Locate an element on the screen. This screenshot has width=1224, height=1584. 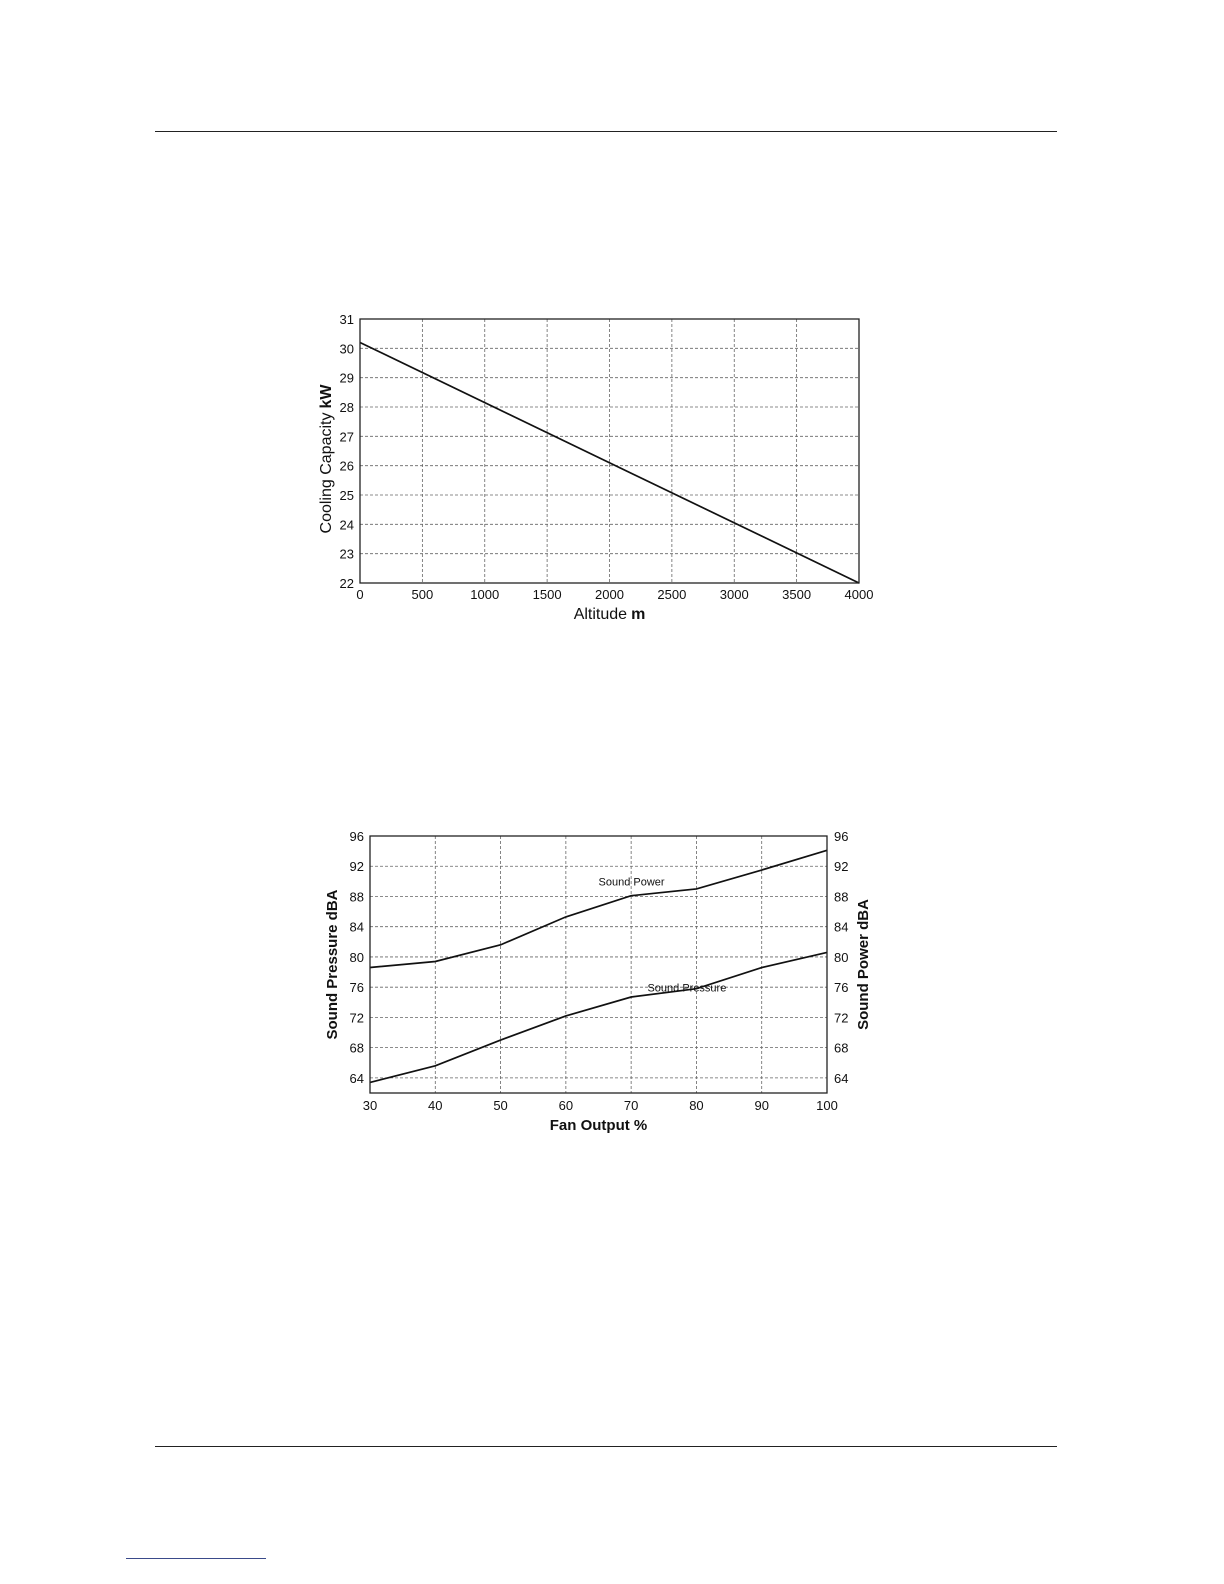
x-tick-labels: 30 40 50 60 70 80 90 100 is located at coordinates (600, 1105).